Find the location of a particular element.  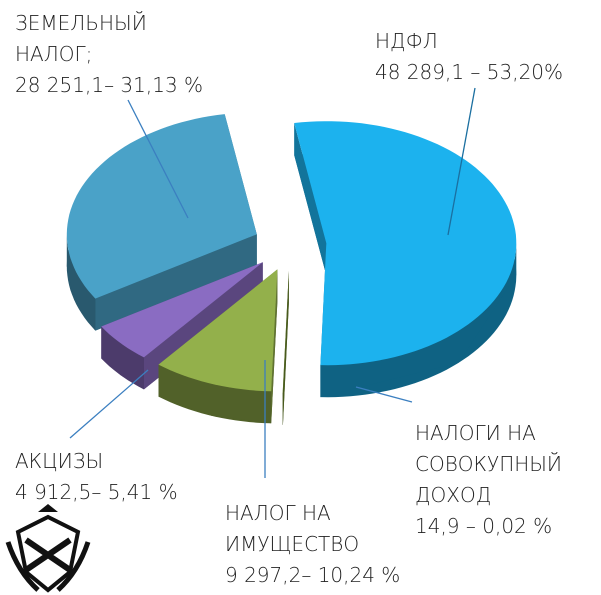

value-label: 4 912,5– 5,41 % is located at coordinates (96, 492).